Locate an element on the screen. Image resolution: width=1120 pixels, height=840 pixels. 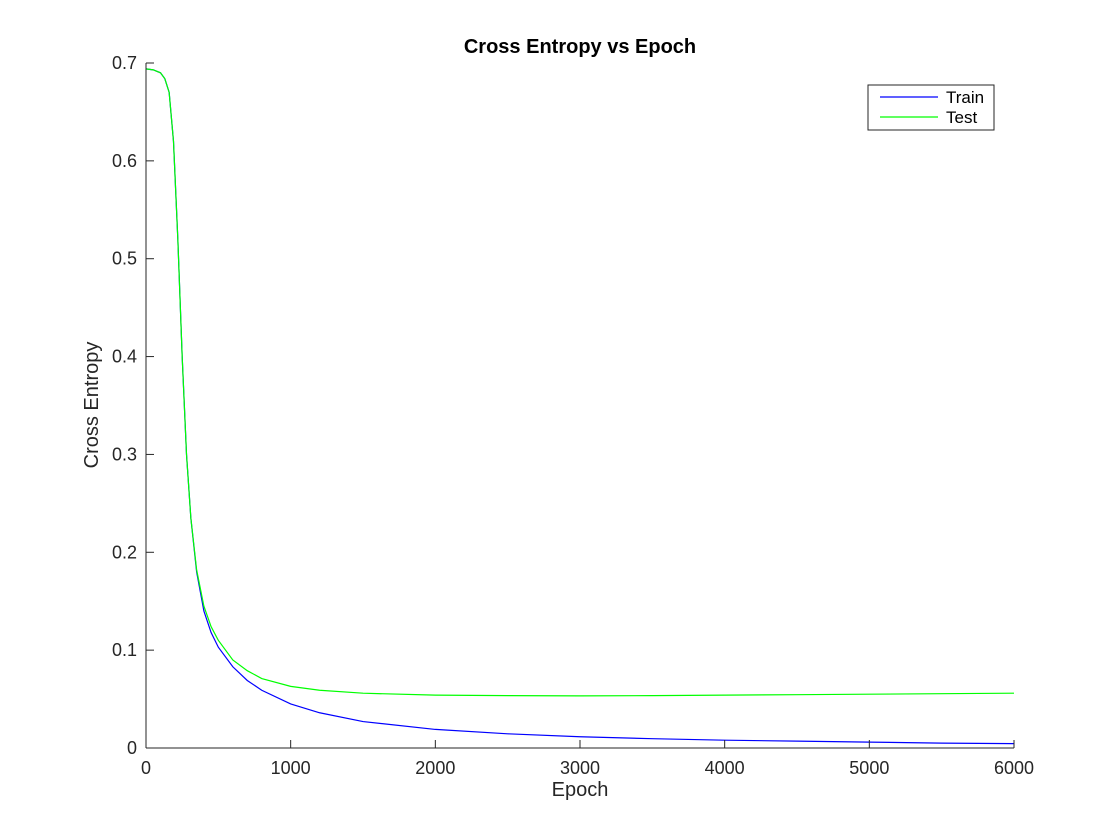
x-tick-label: 0 is located at coordinates (146, 768).